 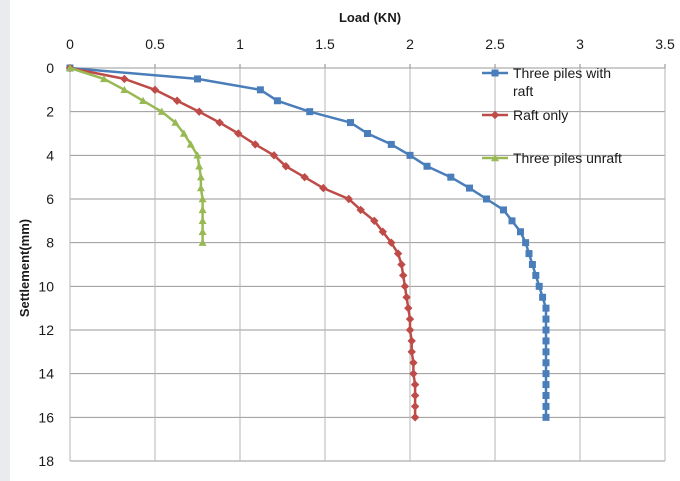 What do you see at coordinates (50, 112) in the screenshot?
I see `y-tick-label: 2` at bounding box center [50, 112].